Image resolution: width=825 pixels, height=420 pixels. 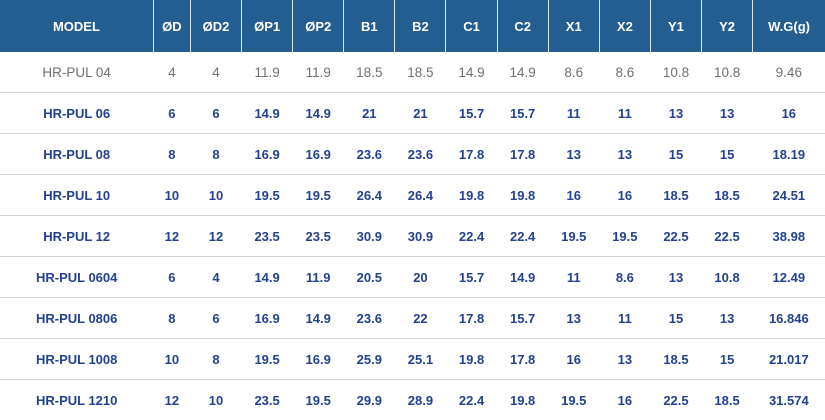 What do you see at coordinates (215, 26) in the screenshot?
I see `column-header-2: ØD2` at bounding box center [215, 26].